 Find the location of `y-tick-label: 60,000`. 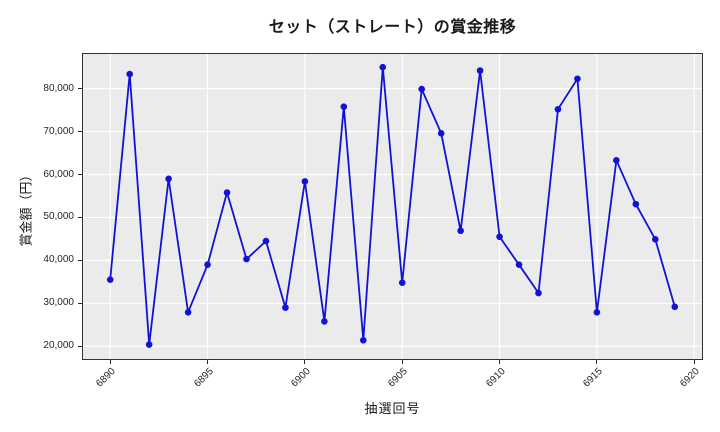

y-tick-label: 60,000 is located at coordinates (58, 174).